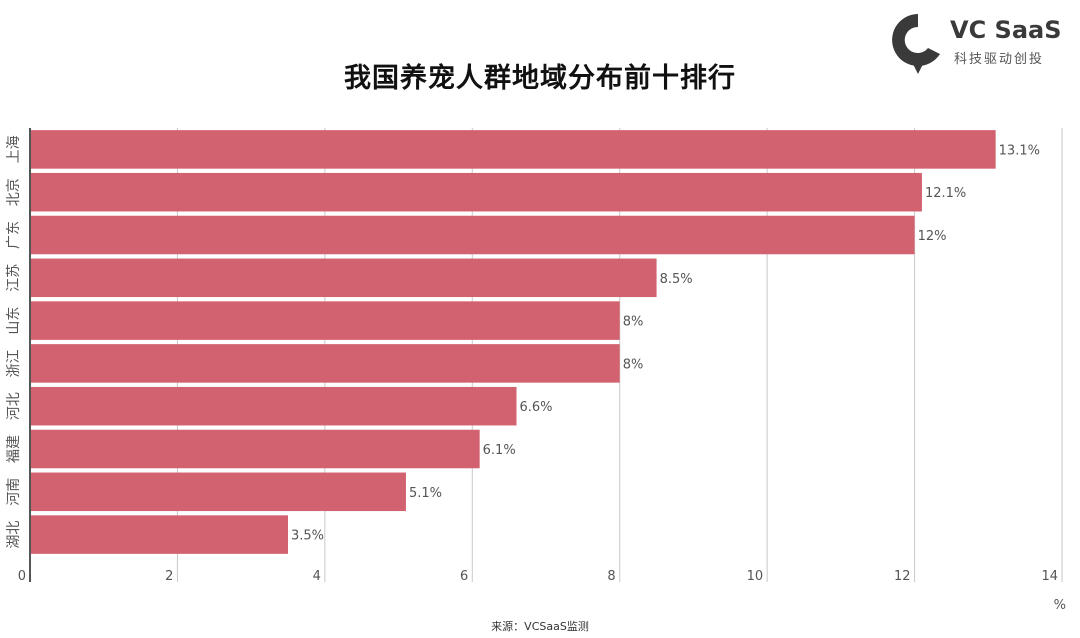  Describe the element at coordinates (425, 493) in the screenshot. I see `bar-value-label: 5.1%` at that location.